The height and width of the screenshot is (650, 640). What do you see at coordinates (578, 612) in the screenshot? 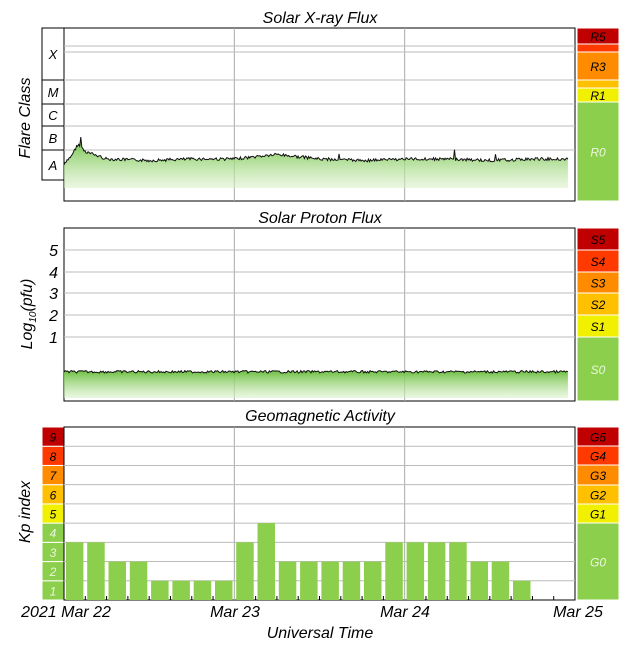
I see `x-tick-label-3: Mar 25` at bounding box center [578, 612].